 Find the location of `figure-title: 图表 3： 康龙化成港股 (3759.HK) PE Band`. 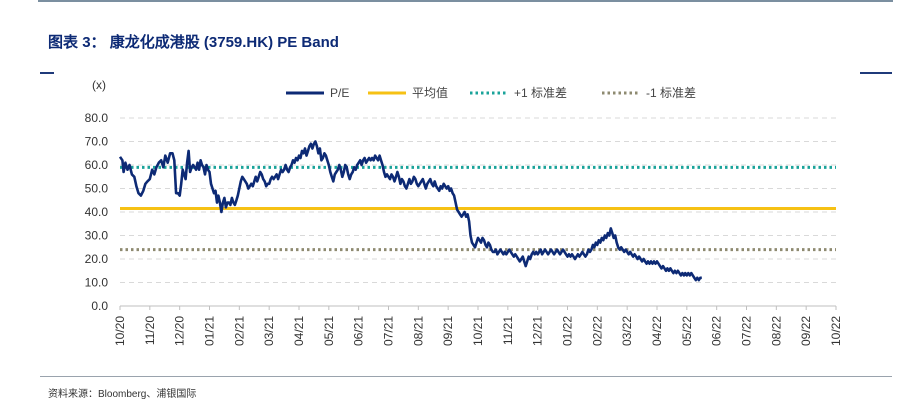

figure-title: 图表 3： 康龙化成港股 (3759.HK) PE Band is located at coordinates (193, 41).